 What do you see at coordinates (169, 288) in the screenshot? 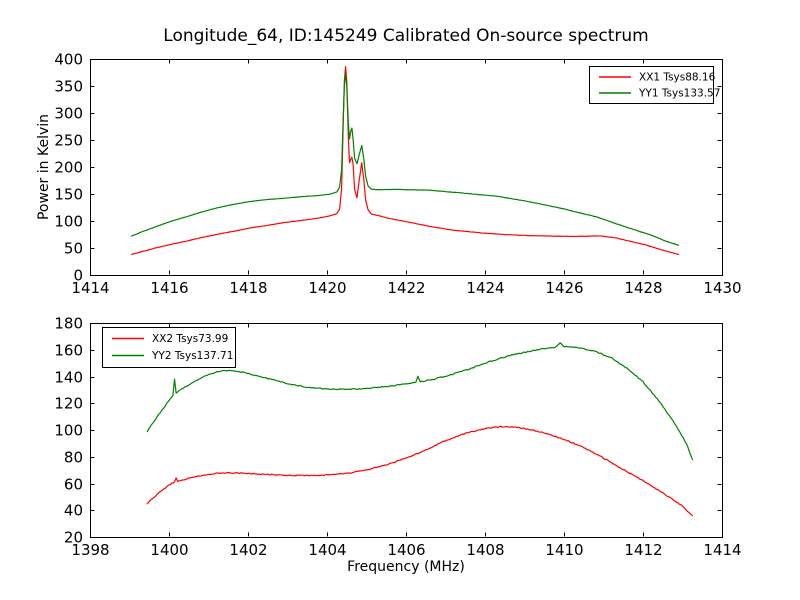
I see `x-tick-label: 1416` at bounding box center [169, 288].